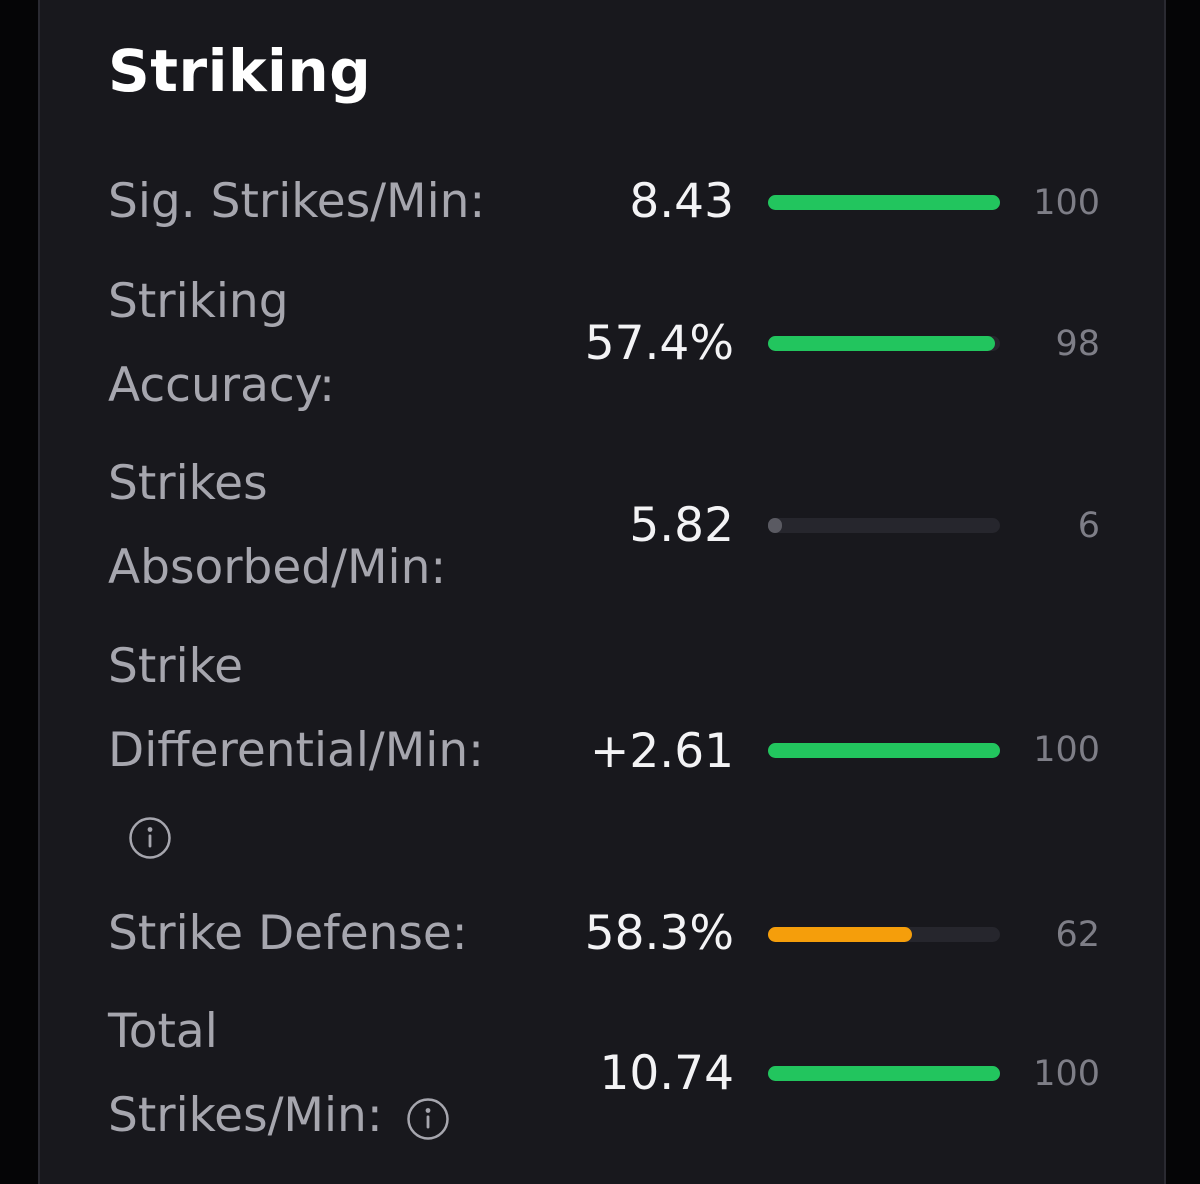 This screenshot has width=1200, height=1184. What do you see at coordinates (661, 751) in the screenshot?
I see `stat-value: +2.61` at bounding box center [661, 751].